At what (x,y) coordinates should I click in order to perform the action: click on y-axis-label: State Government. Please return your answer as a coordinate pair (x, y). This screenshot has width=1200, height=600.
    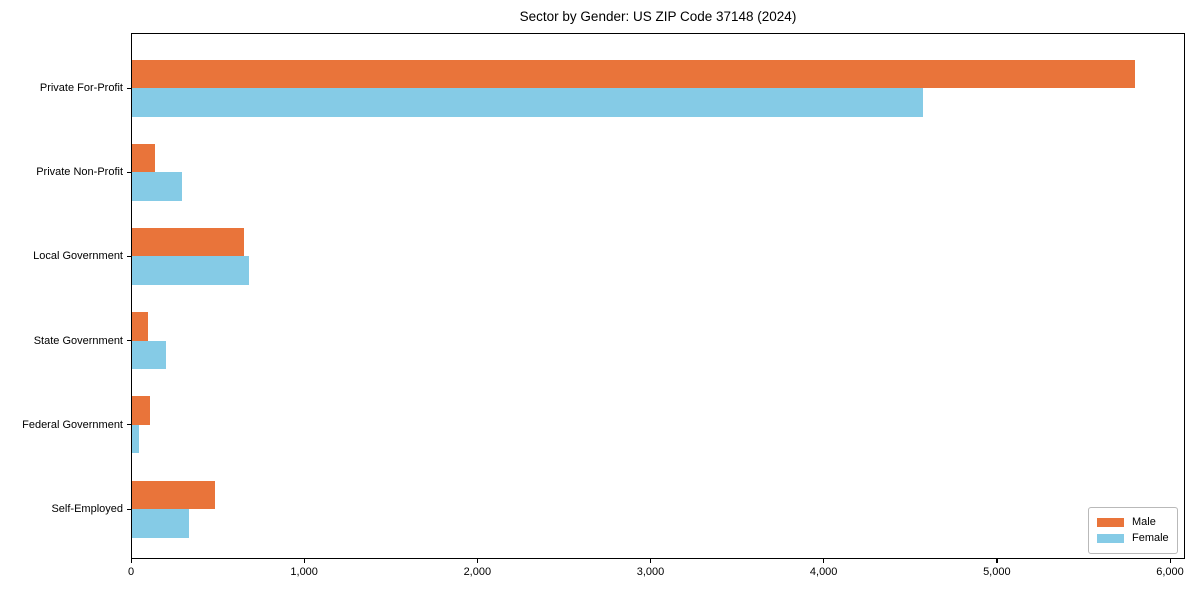
    Looking at the image, I should click on (78, 340).